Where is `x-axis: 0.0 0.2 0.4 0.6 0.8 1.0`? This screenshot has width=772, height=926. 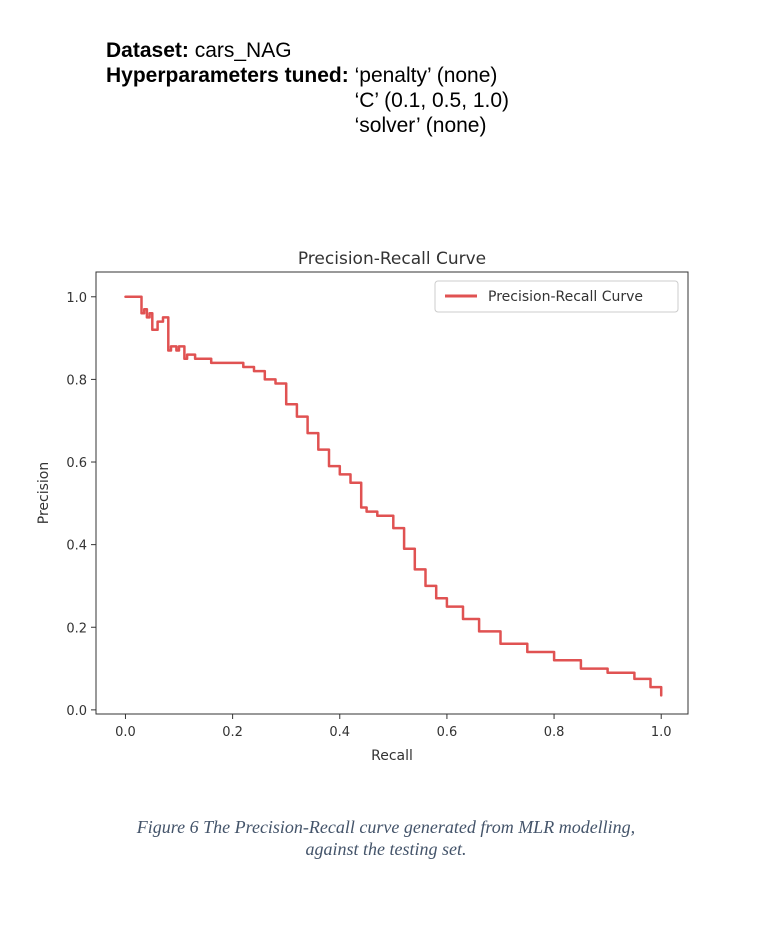
x-axis: 0.0 0.2 0.4 0.6 0.8 1.0 is located at coordinates (393, 727).